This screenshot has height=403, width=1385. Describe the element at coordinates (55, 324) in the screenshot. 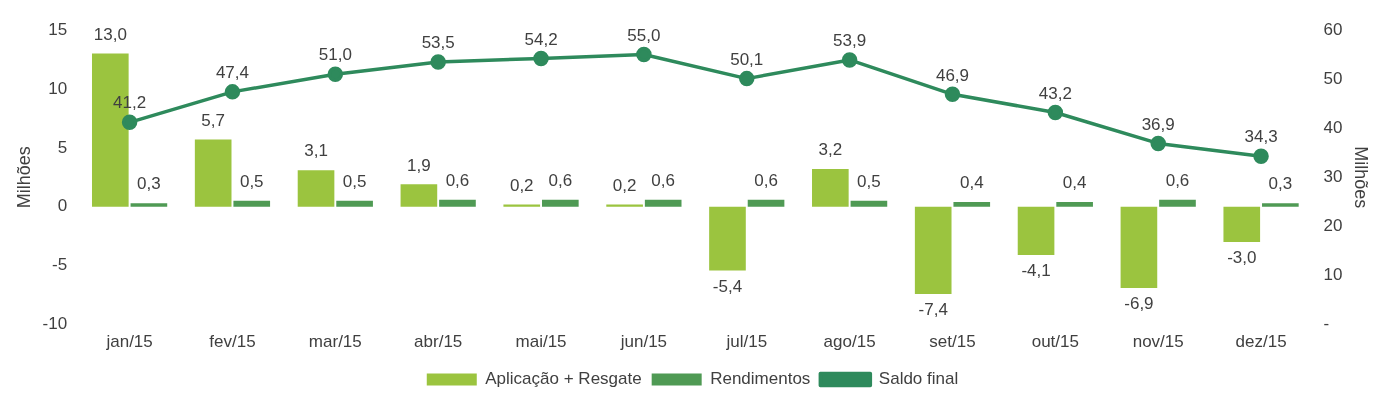

I see `y-tick-label: -10` at that location.